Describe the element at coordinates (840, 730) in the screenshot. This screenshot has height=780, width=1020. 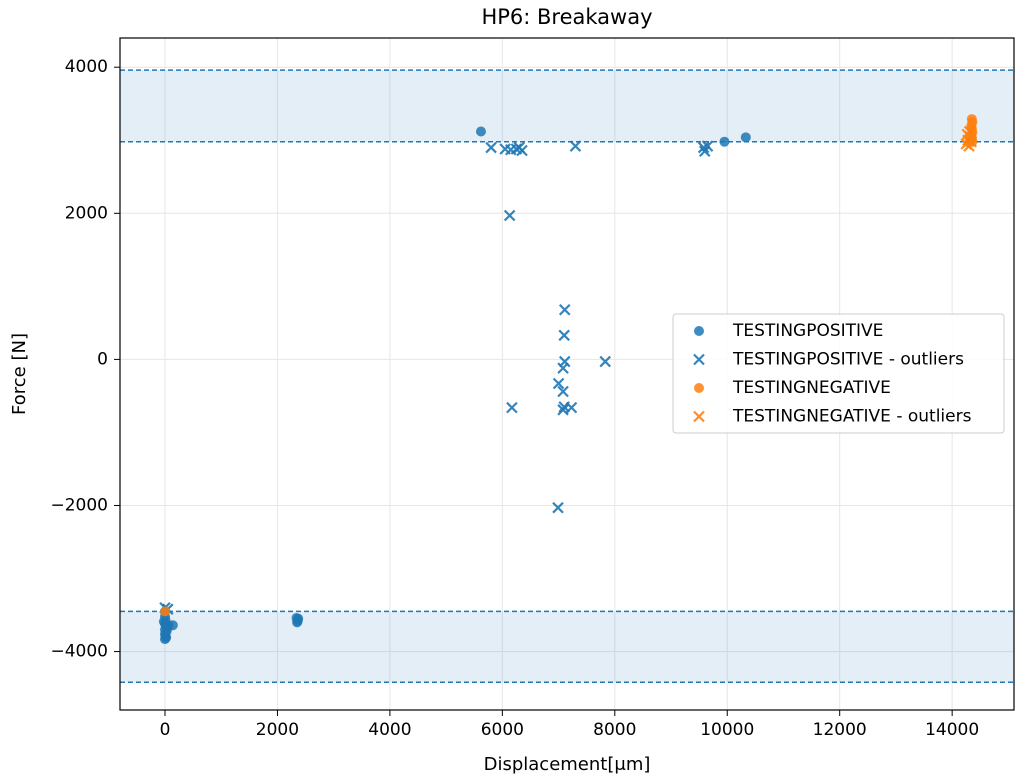
I see `x-tick-label: 12000` at that location.